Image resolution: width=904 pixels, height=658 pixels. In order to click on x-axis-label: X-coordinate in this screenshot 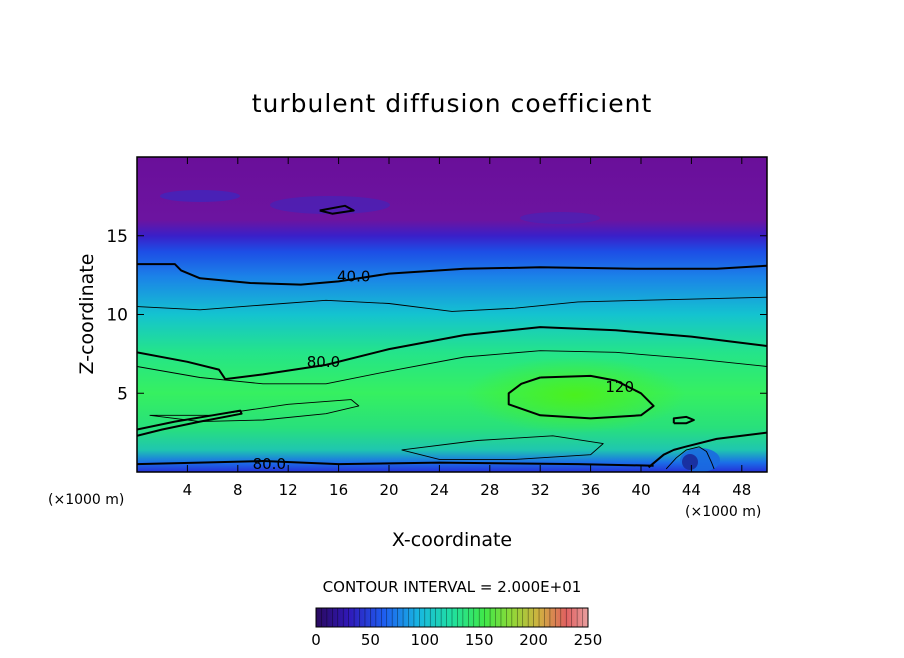, I will do `click(452, 540)`.